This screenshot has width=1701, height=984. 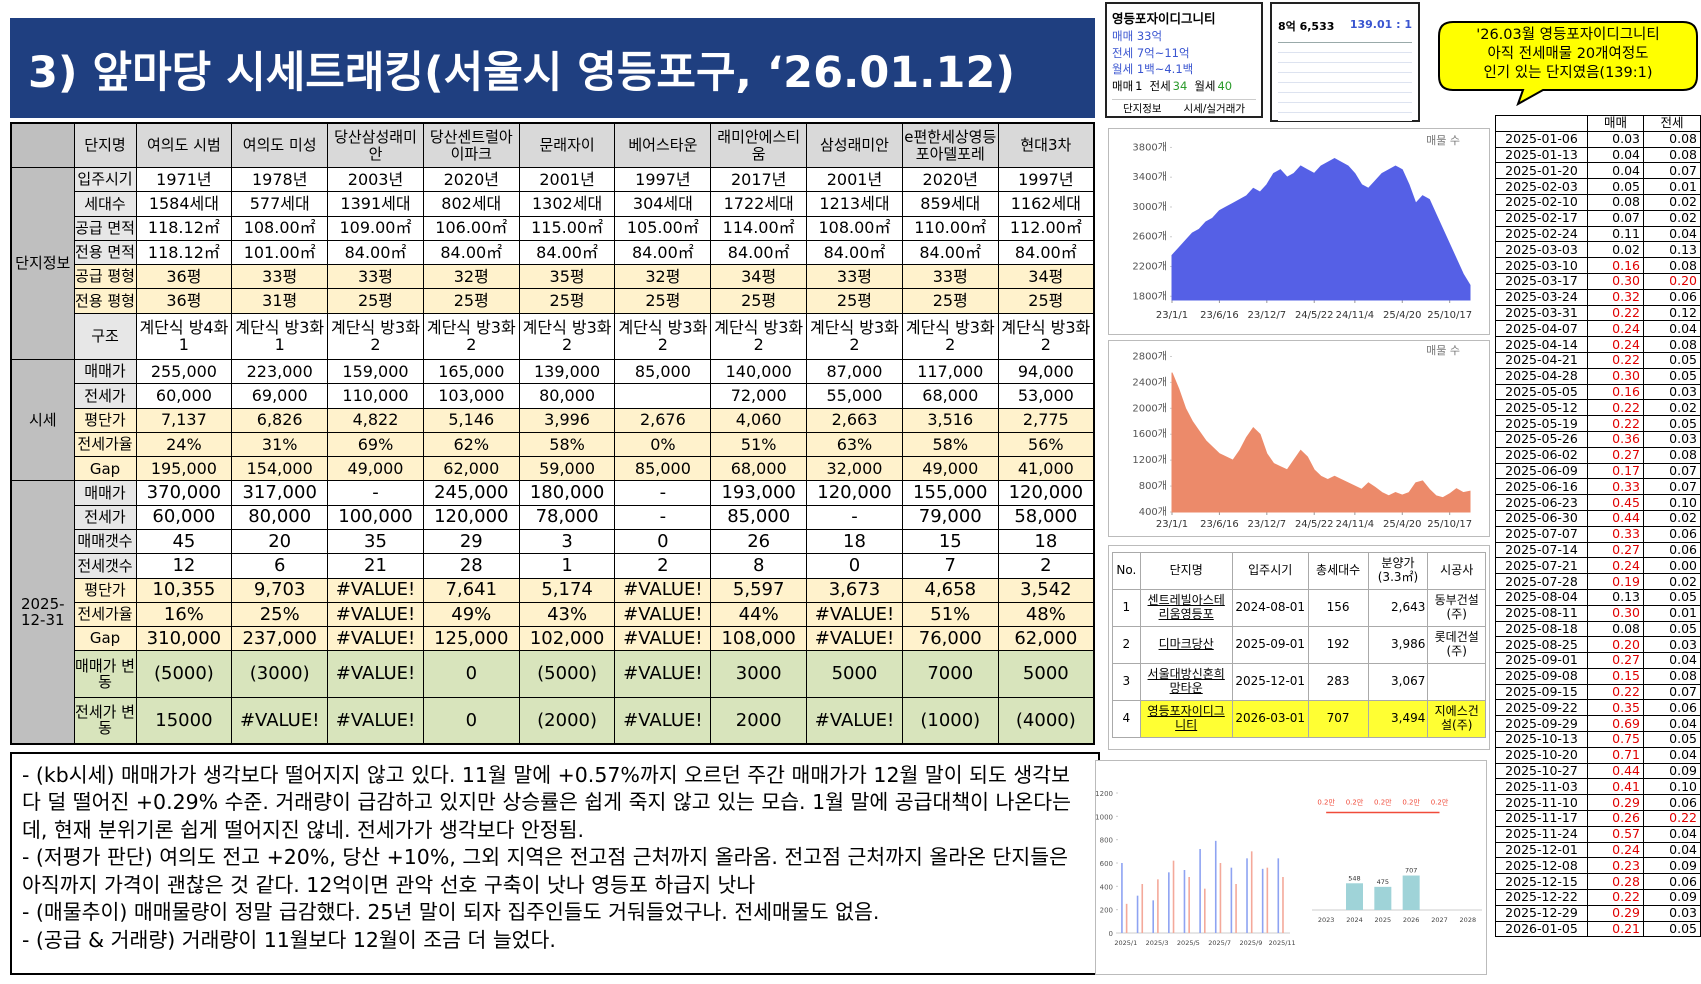 I want to click on cell: 2000, so click(x=759, y=720).